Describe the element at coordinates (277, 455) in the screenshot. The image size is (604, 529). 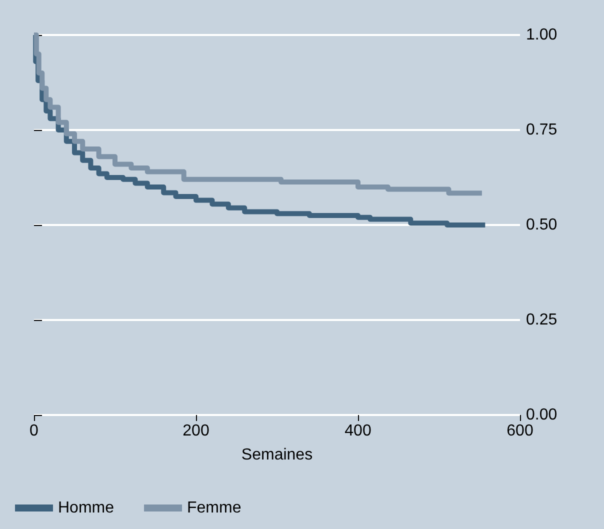
I see `x-axis-title: Semaines` at that location.